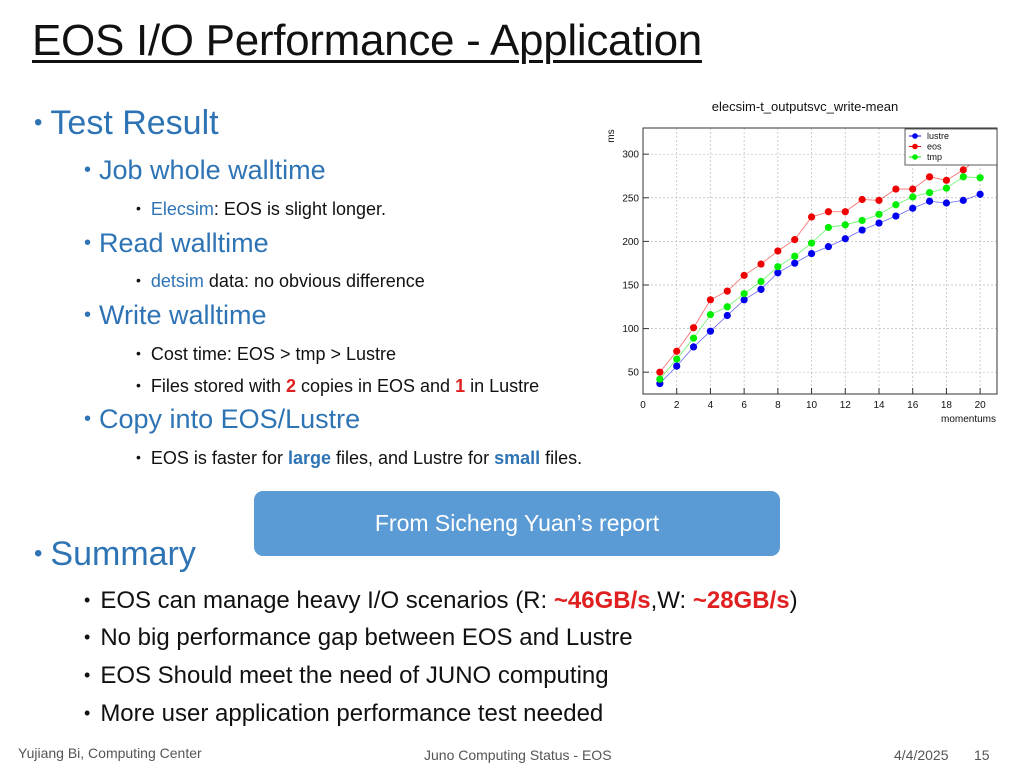 The image size is (1024, 768). Describe the element at coordinates (561, 458) in the screenshot. I see `copy-detail-c: files.` at that location.